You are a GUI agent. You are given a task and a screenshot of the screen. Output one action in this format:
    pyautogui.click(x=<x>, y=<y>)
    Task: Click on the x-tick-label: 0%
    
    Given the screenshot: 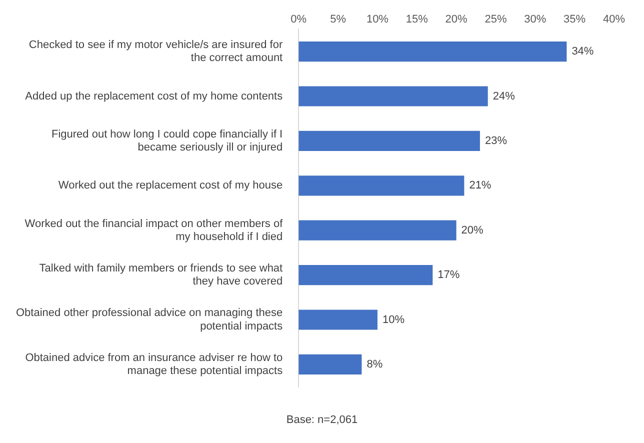 What is the action you would take?
    pyautogui.click(x=298, y=20)
    